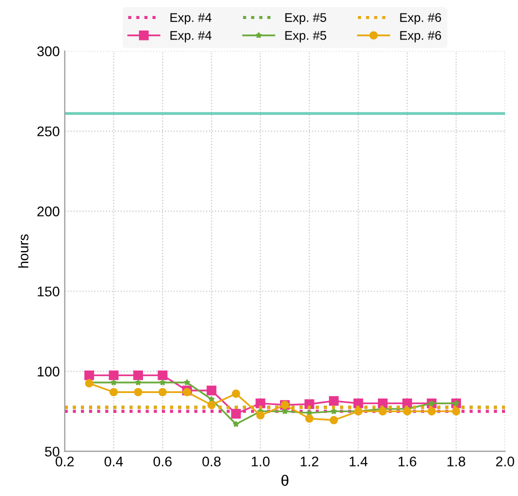 The image size is (518, 496). What do you see at coordinates (359, 461) in the screenshot?
I see `x-tick-label: 1.4` at bounding box center [359, 461].